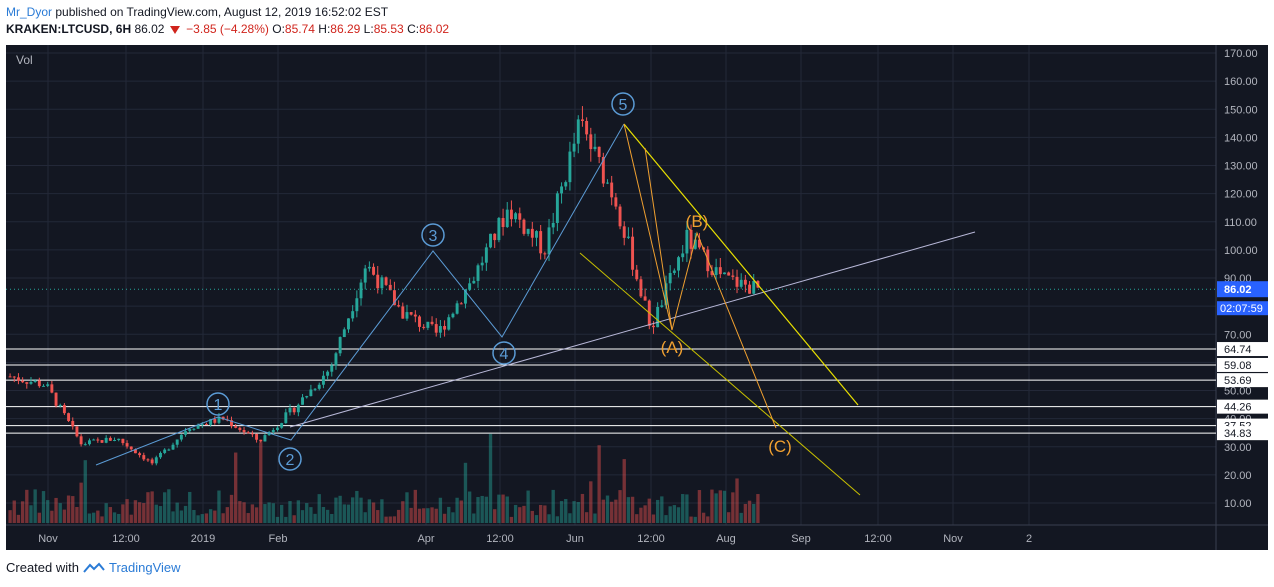 The height and width of the screenshot is (587, 1274). Describe the element at coordinates (42, 567) in the screenshot. I see `created-with-text: Created with` at that location.